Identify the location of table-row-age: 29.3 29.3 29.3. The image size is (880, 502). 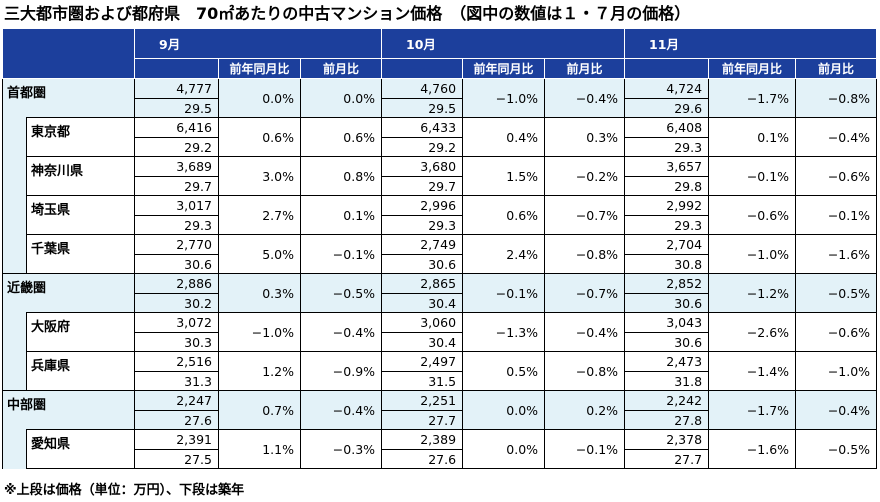
(440, 225).